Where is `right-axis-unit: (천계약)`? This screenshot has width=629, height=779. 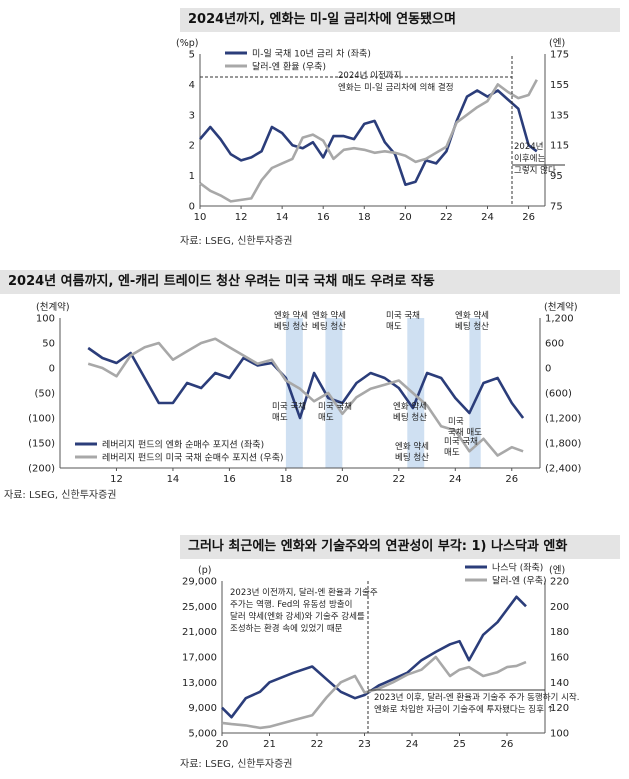
right-axis-unit: (천계약) is located at coordinates (561, 307).